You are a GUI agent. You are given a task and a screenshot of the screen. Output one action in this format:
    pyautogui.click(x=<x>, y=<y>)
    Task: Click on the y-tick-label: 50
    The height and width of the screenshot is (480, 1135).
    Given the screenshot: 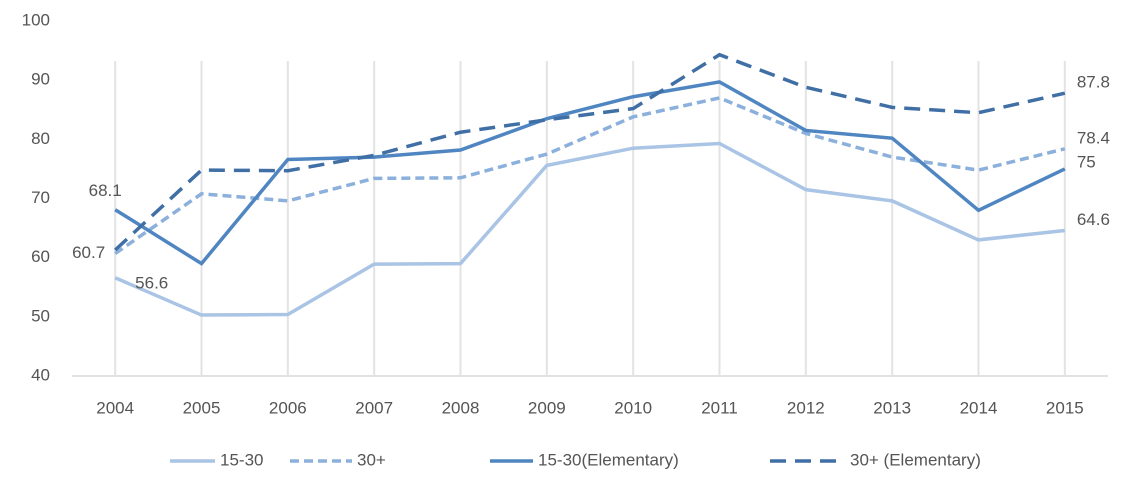 What is the action you would take?
    pyautogui.click(x=40, y=315)
    